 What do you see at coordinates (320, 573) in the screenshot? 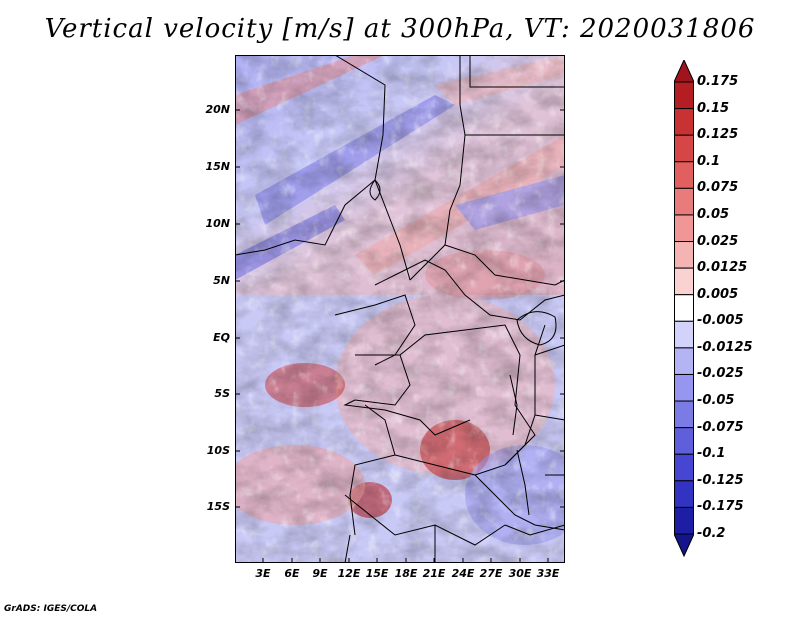
I see `lon-label-9e: 9E` at bounding box center [320, 573].